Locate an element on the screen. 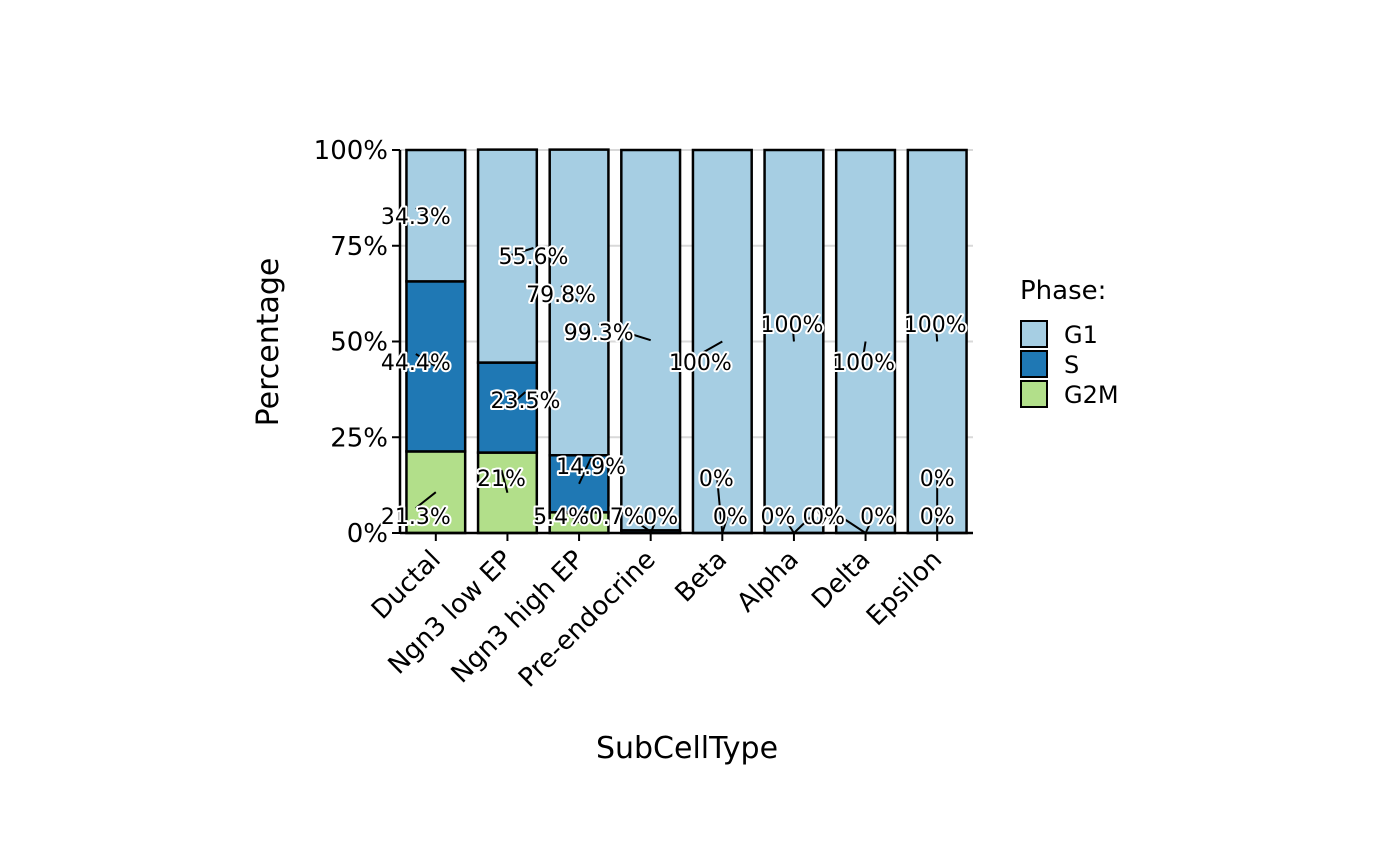  data-label-s: 44.4% is located at coordinates (416, 363).